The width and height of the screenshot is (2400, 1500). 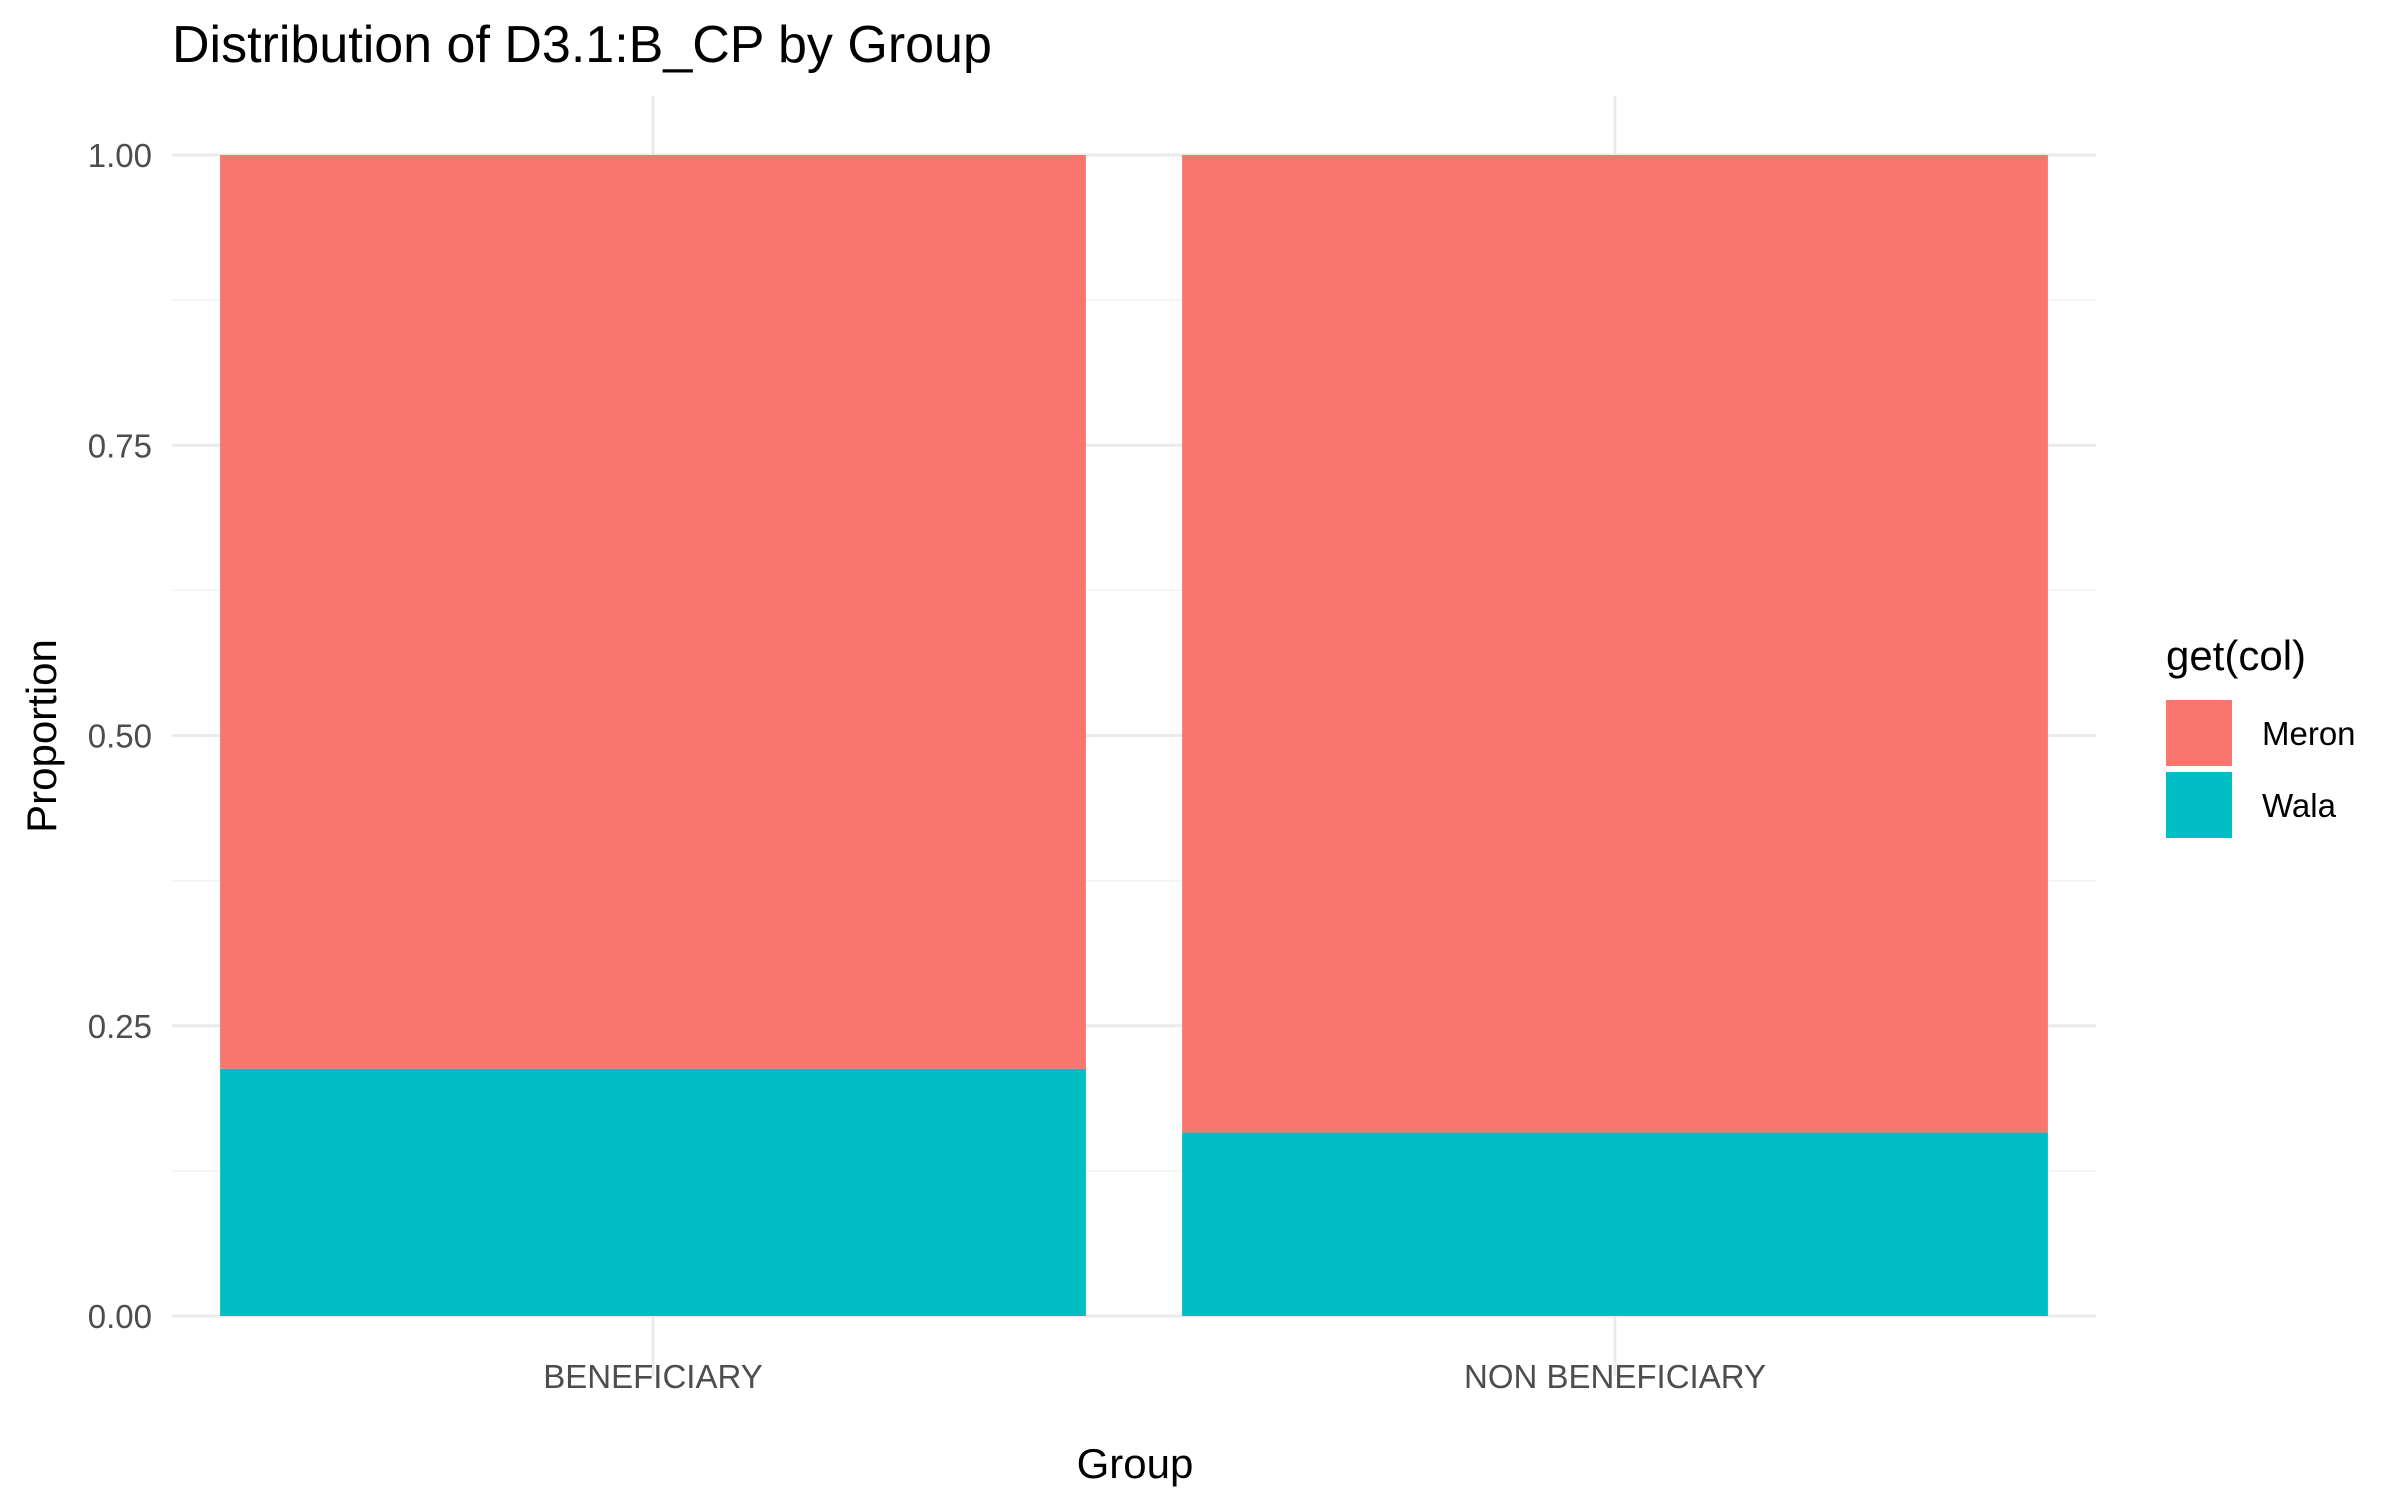 I want to click on y-axis-ticks: 0.00 0.25 0.50 0.75 1.00, so click(x=120, y=736).